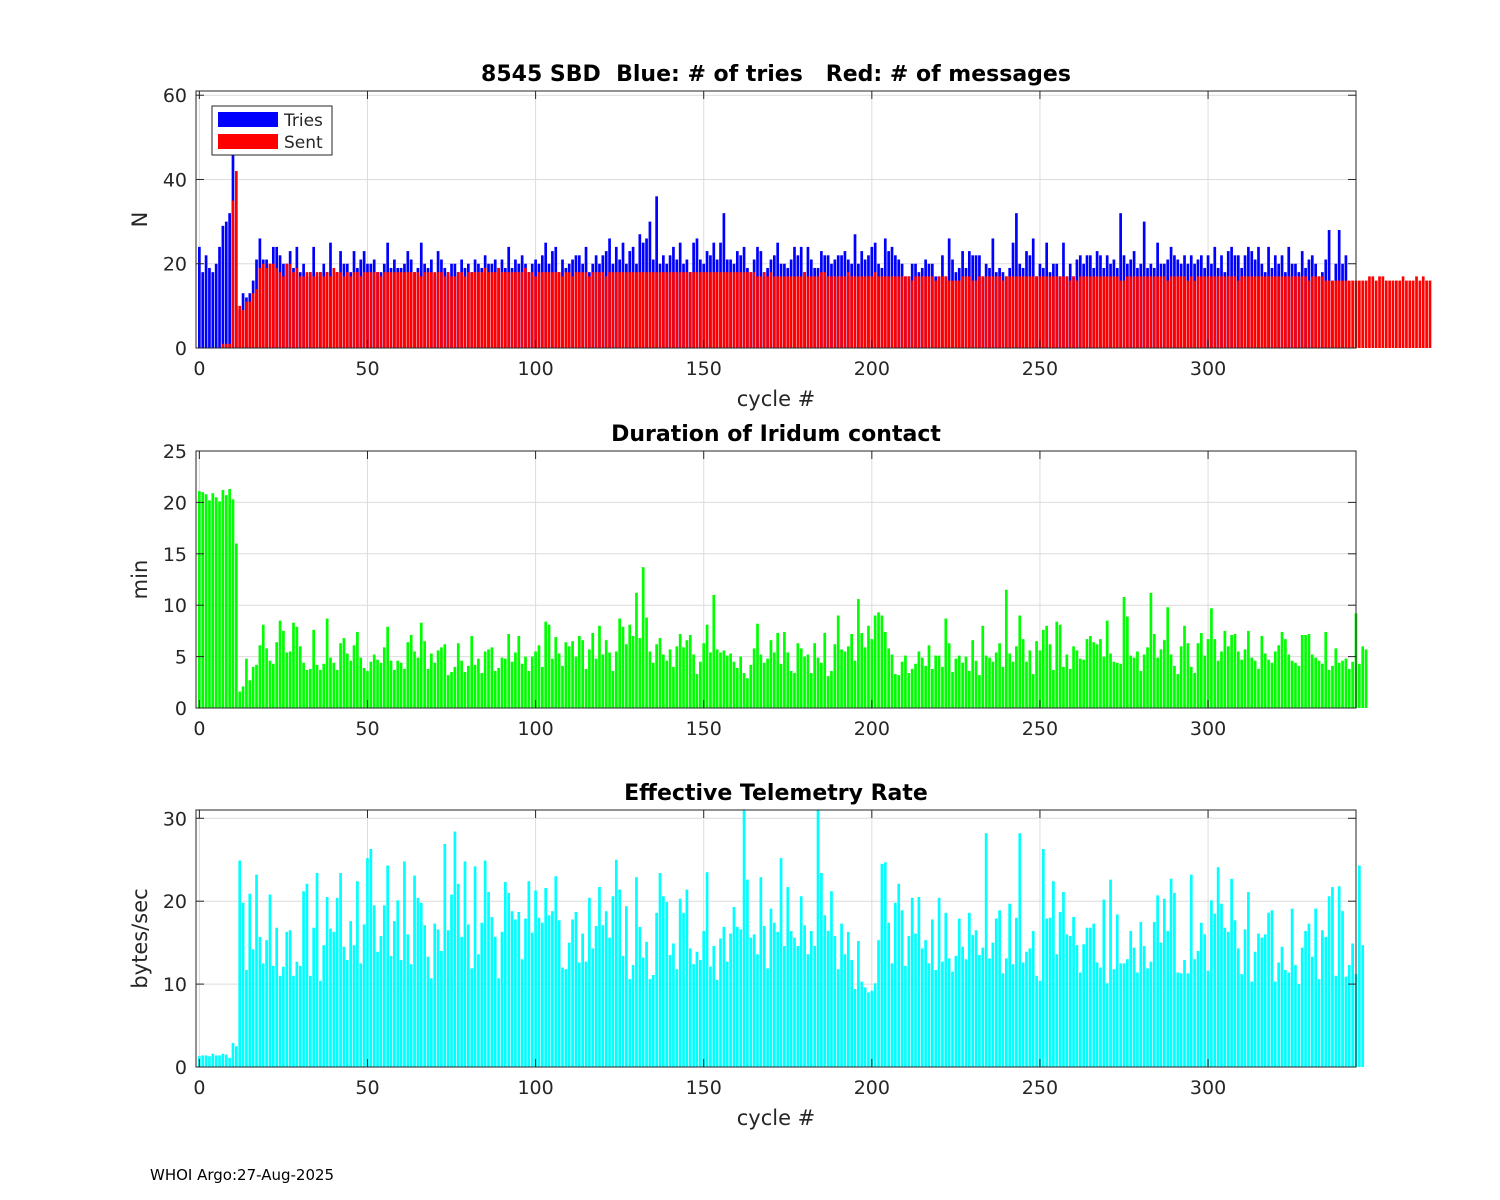  Describe the element at coordinates (535, 1088) in the screenshot. I see `x-tick-label: 100` at that location.